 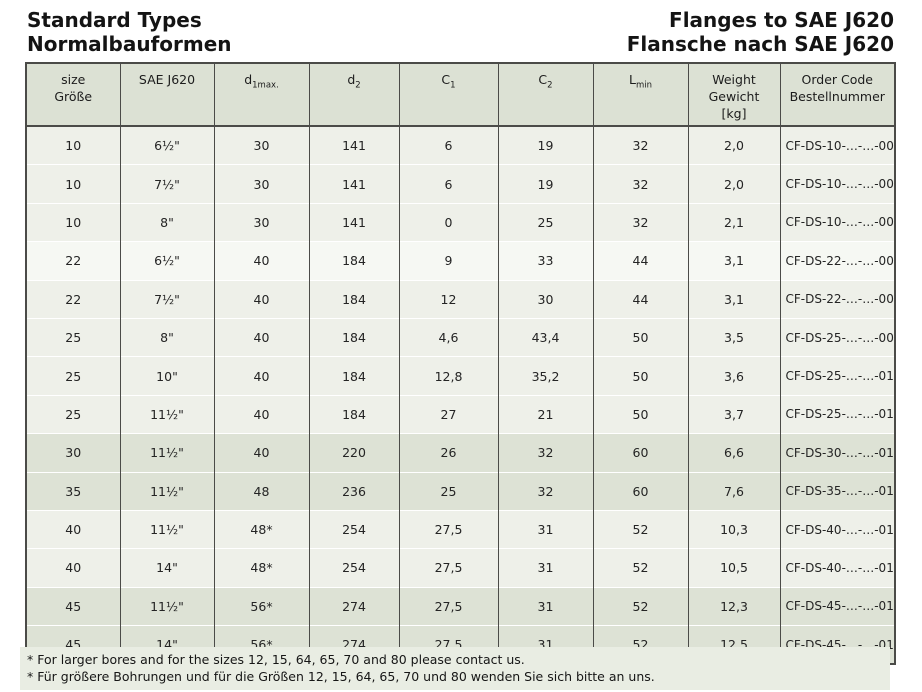 I want to click on col-header-size: size Größe, so click(x=73, y=95).